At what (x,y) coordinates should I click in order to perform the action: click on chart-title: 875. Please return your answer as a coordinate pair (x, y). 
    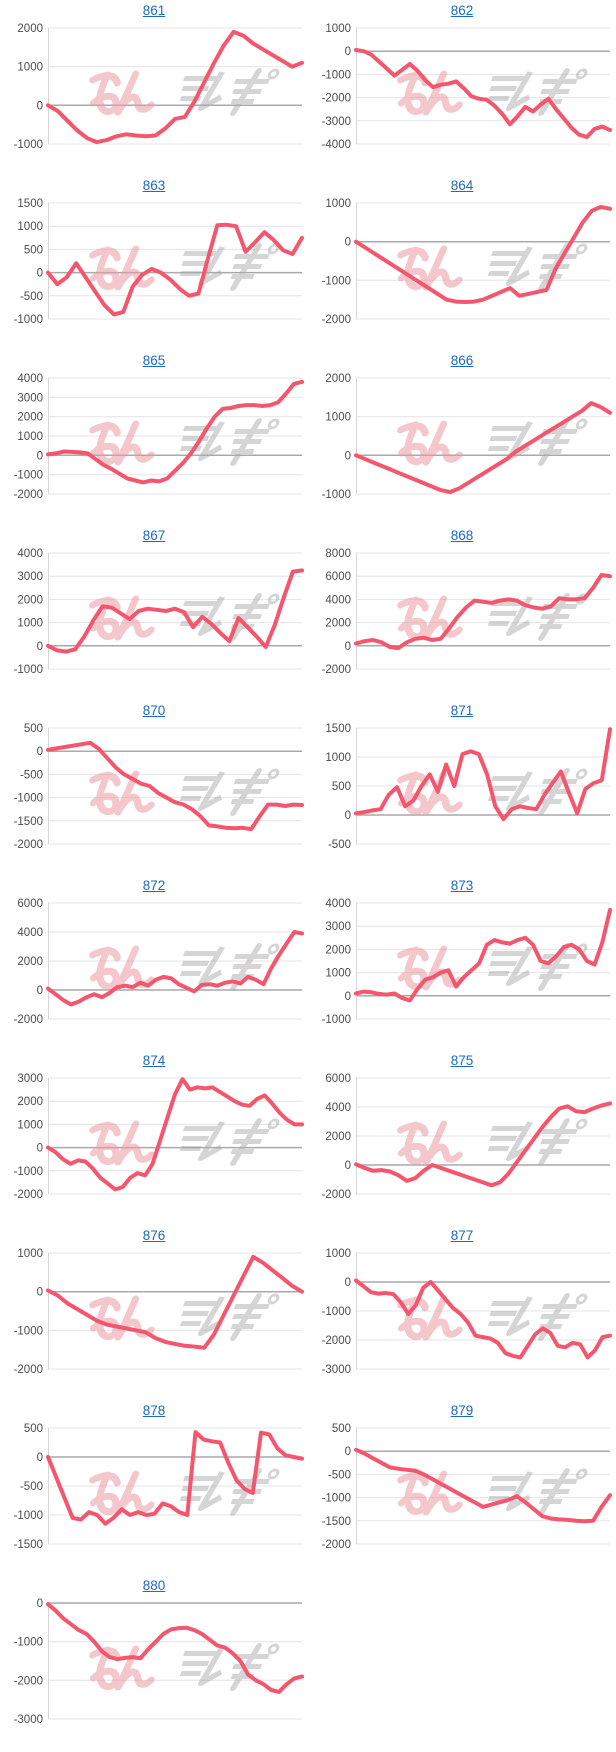
    Looking at the image, I should click on (462, 1060).